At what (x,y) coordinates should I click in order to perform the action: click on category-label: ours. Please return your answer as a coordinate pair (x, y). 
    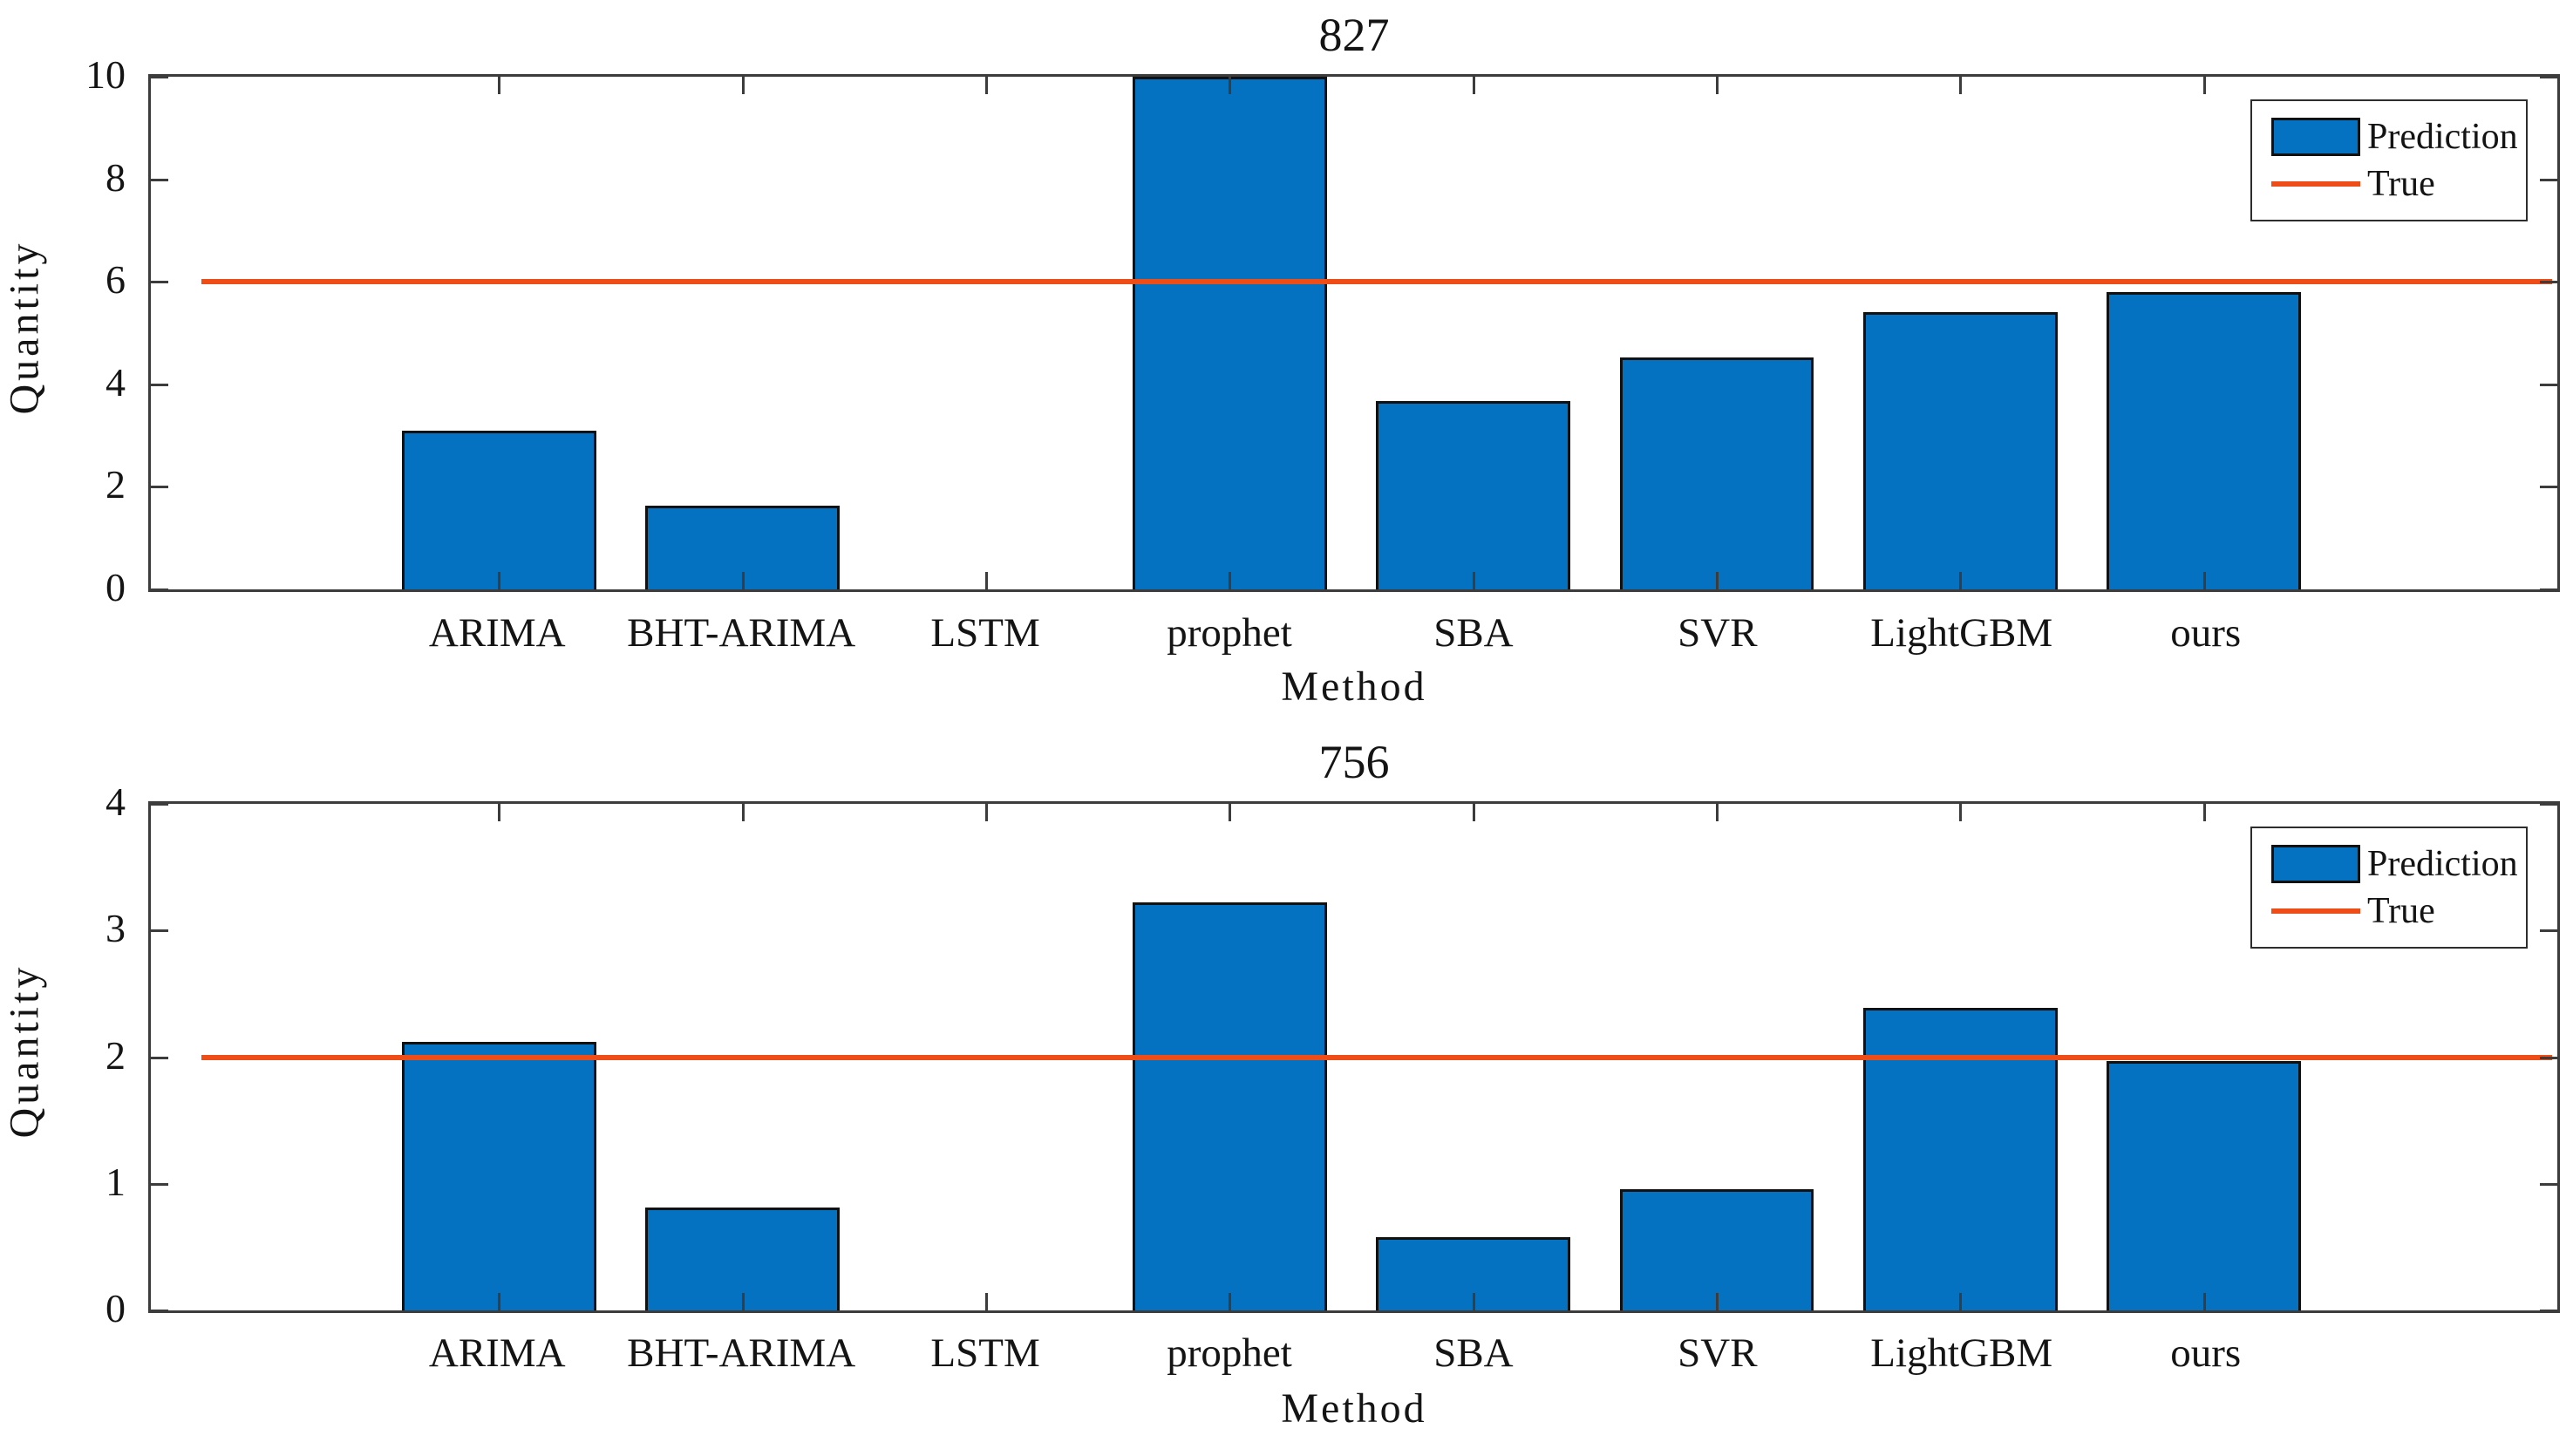
    Looking at the image, I should click on (2206, 633).